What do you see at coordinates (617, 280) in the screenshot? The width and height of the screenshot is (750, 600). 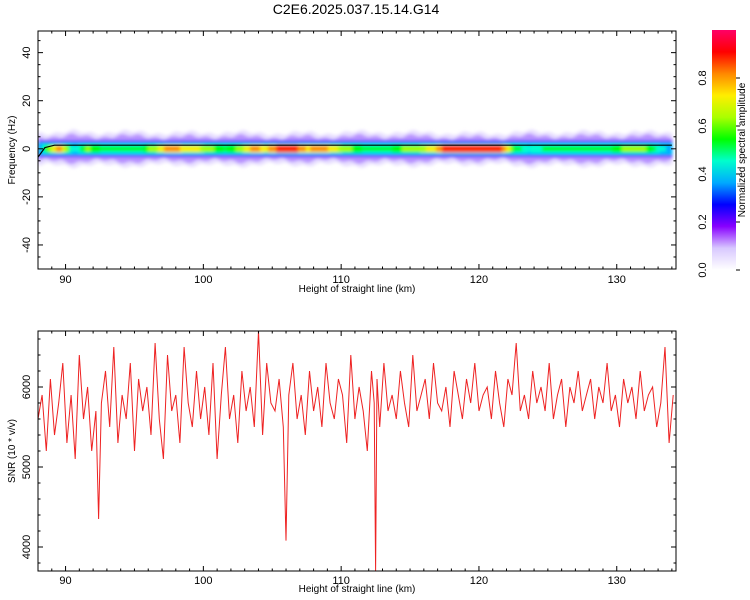 I see `spectrogram-xtick-label: 130` at bounding box center [617, 280].